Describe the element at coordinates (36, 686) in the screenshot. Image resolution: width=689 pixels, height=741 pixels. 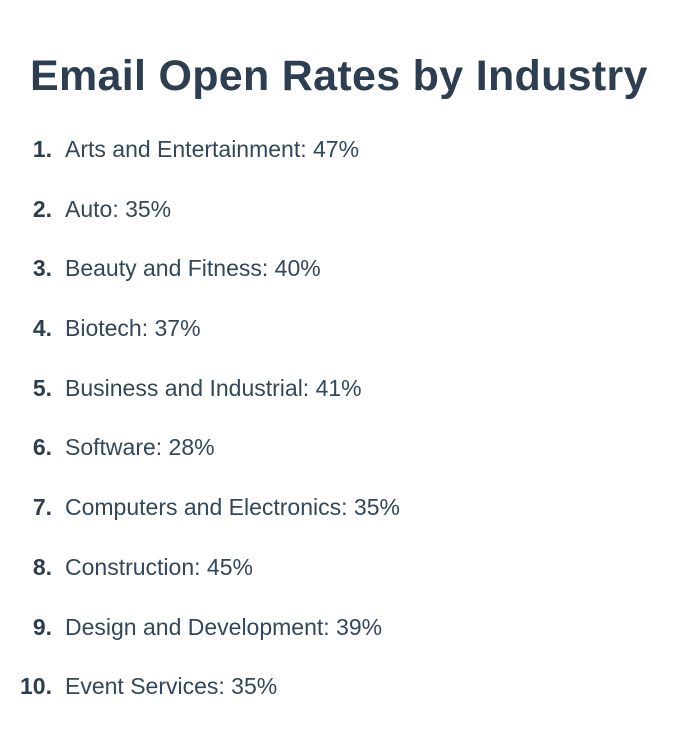
I see `item-number: 10.` at that location.